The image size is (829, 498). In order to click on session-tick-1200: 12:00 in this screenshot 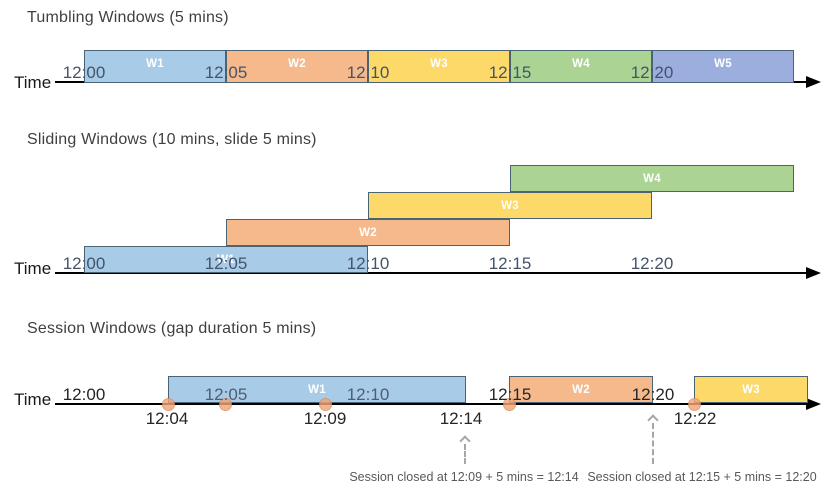, I will do `click(84, 394)`.